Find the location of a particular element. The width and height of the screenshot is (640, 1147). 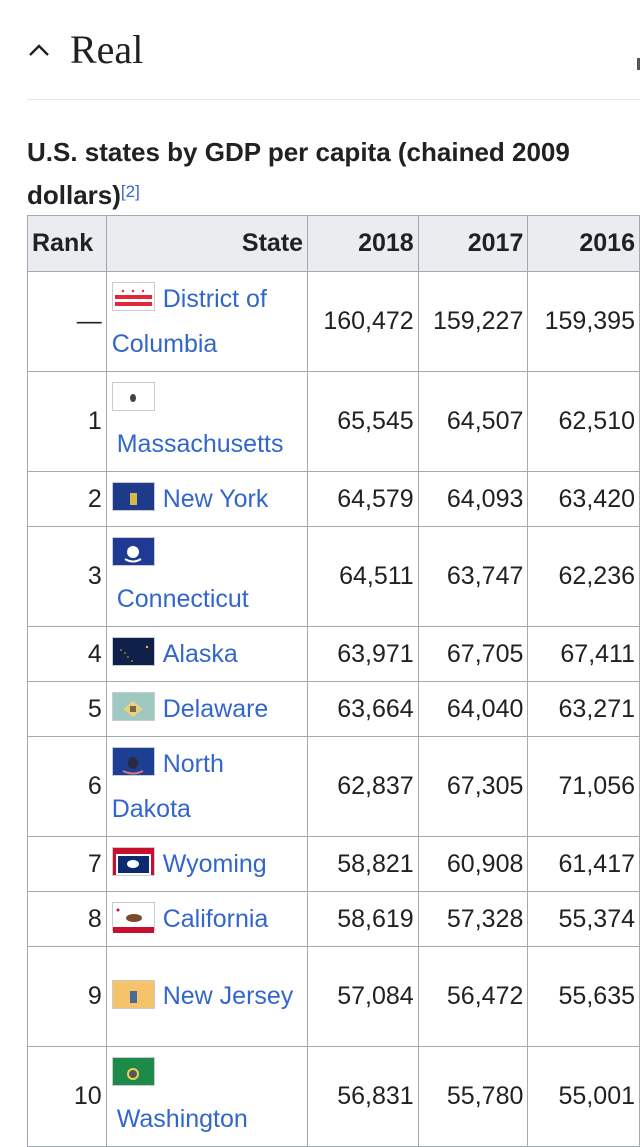

alaska-flag-icon is located at coordinates (133, 652).